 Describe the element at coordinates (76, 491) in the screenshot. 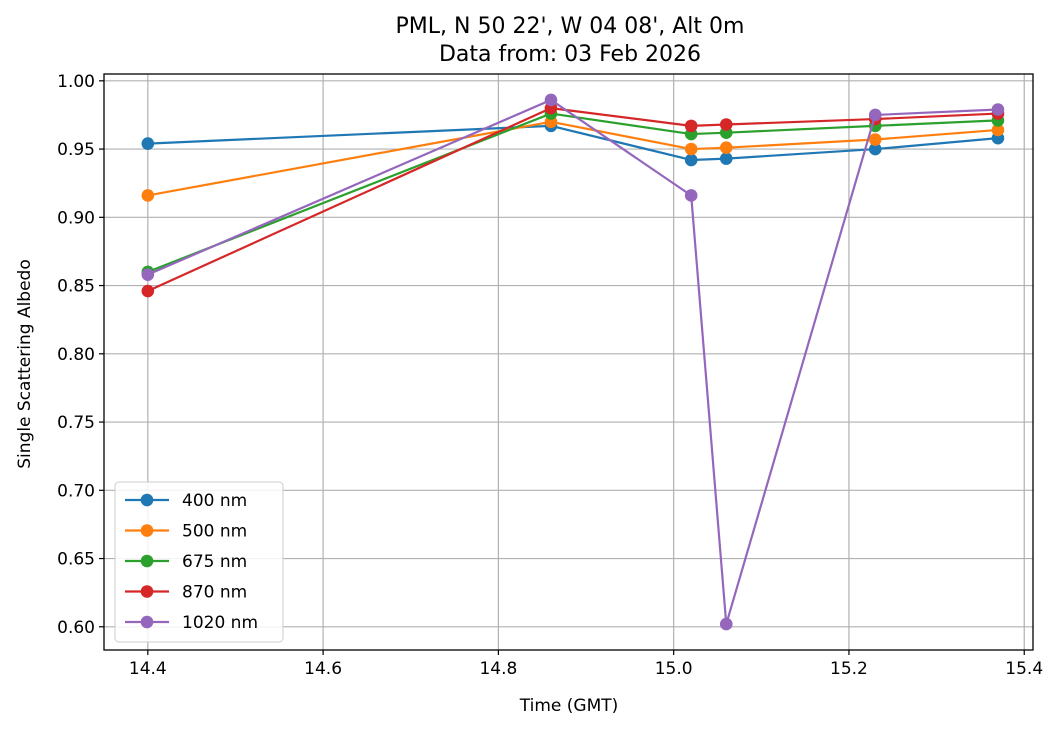

I see `y-tick-label: 0.70` at that location.